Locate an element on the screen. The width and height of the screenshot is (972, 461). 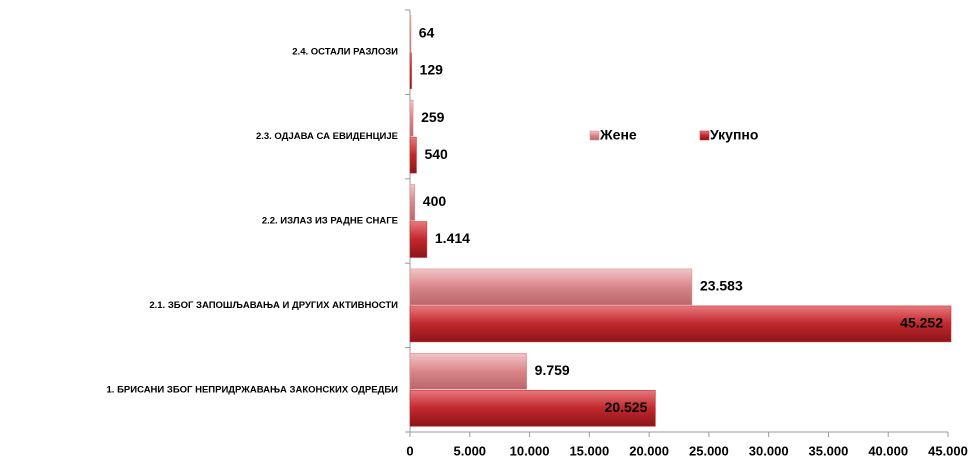
x-tick-label: 0 is located at coordinates (409, 450).